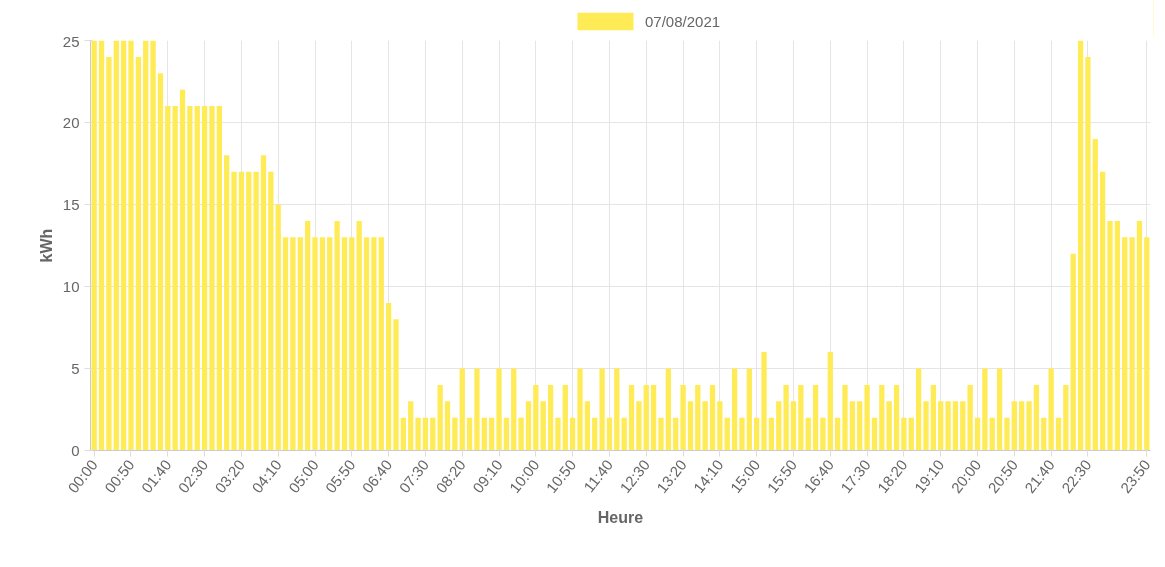  What do you see at coordinates (46, 245) in the screenshot?
I see `y-axis-title: kWh` at bounding box center [46, 245].